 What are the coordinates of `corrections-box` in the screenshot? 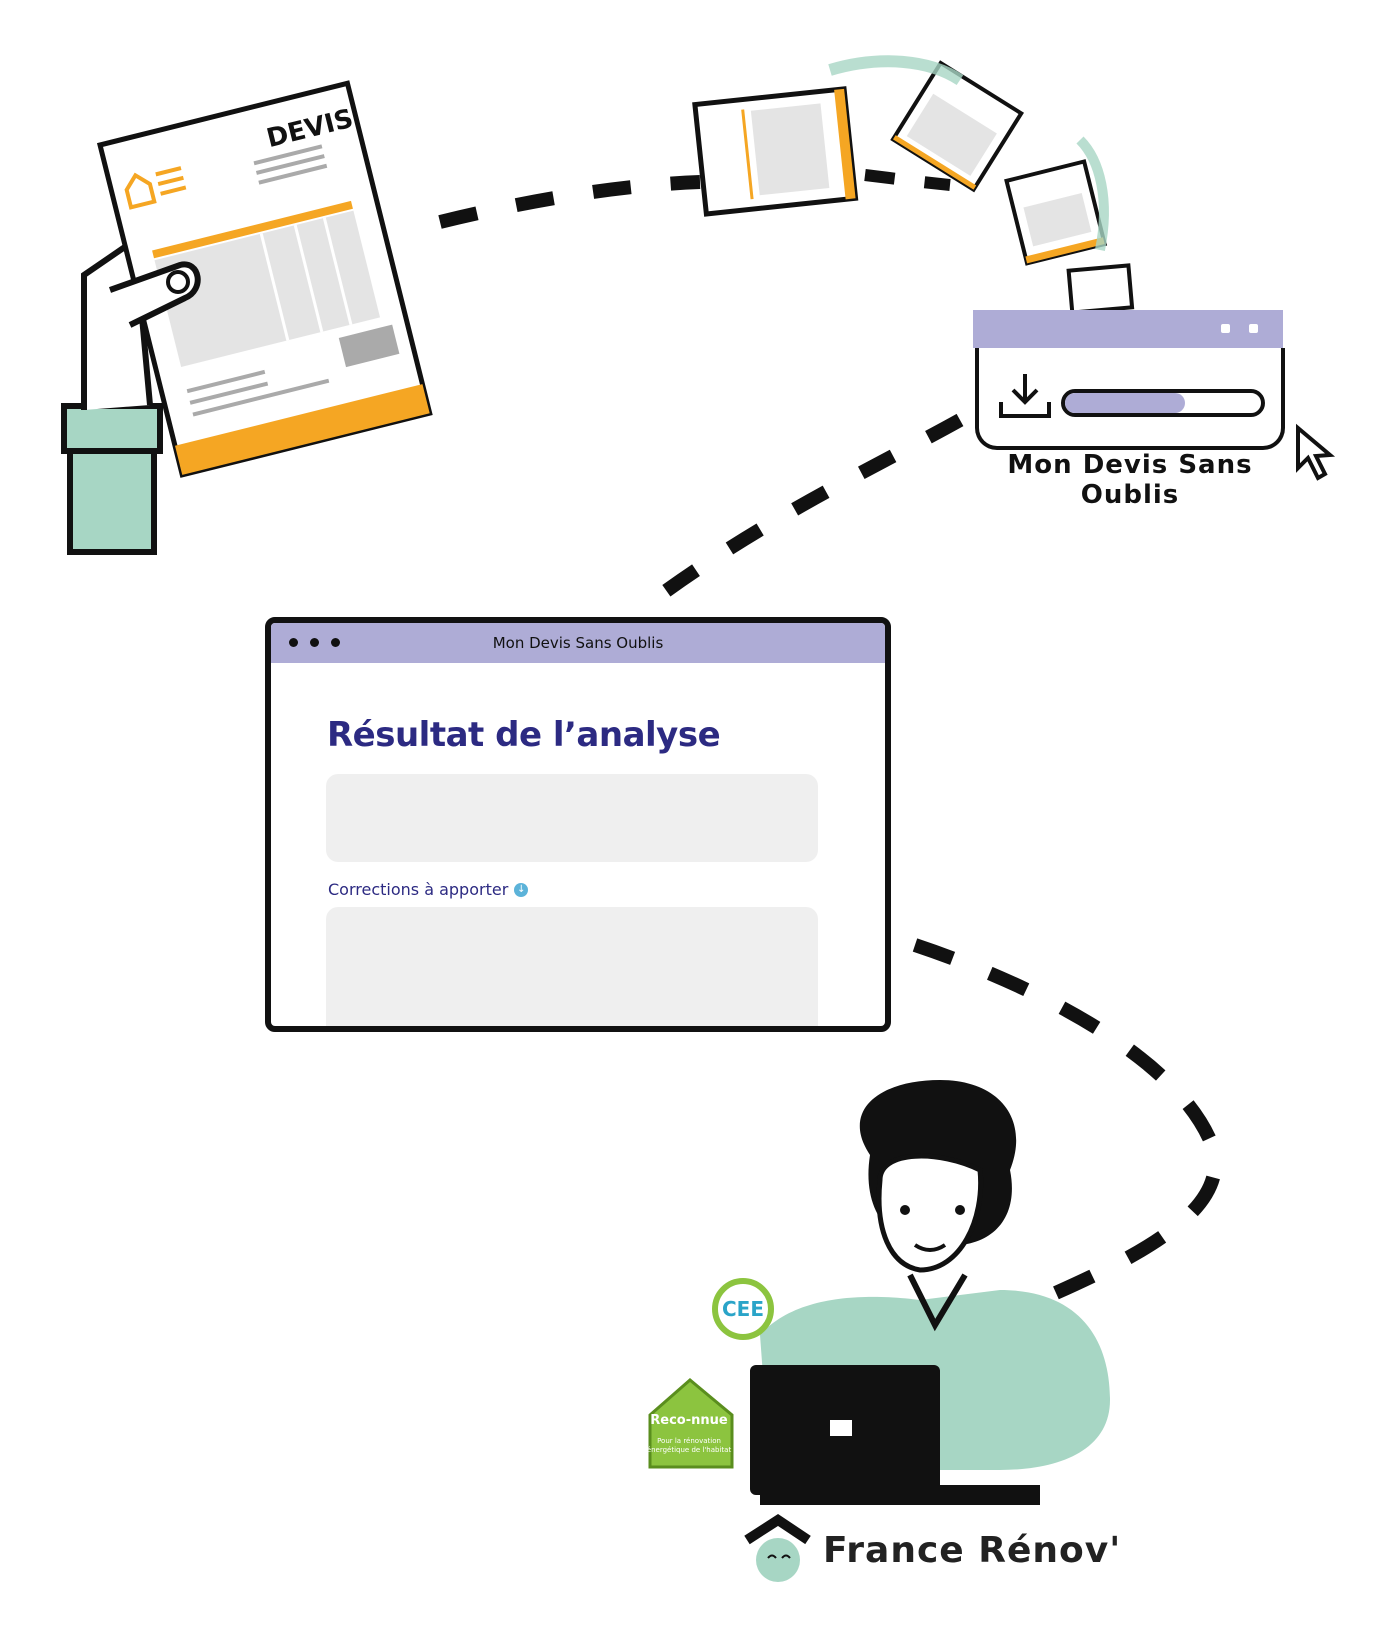 It's located at (572, 966).